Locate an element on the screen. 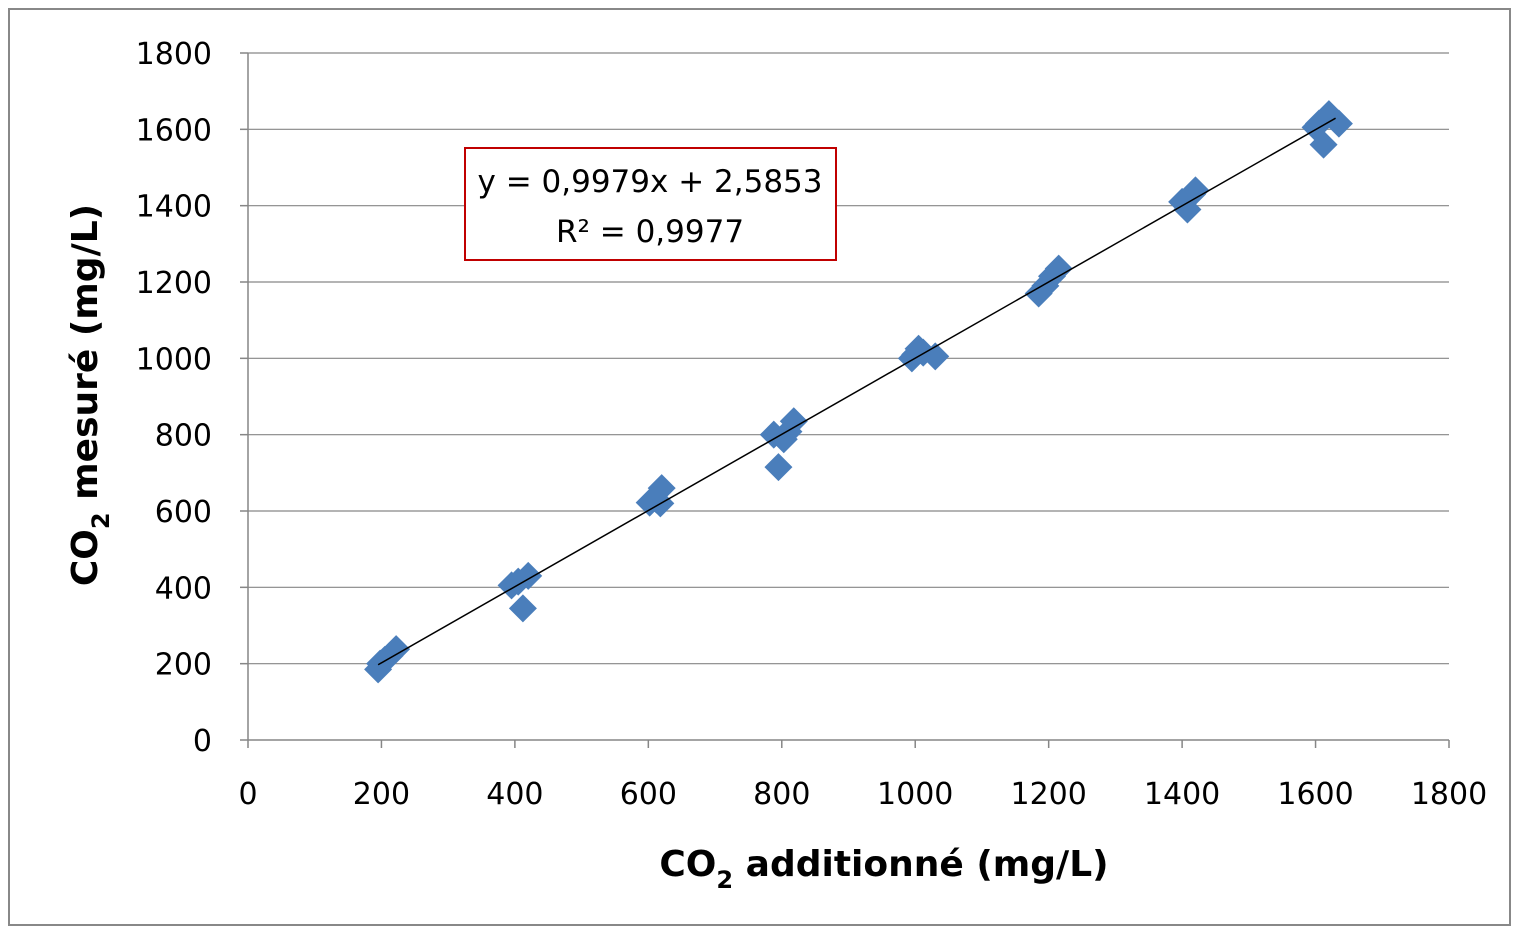 Image resolution: width=1513 pixels, height=928 pixels. x-tick-label: 800 is located at coordinates (781, 794).